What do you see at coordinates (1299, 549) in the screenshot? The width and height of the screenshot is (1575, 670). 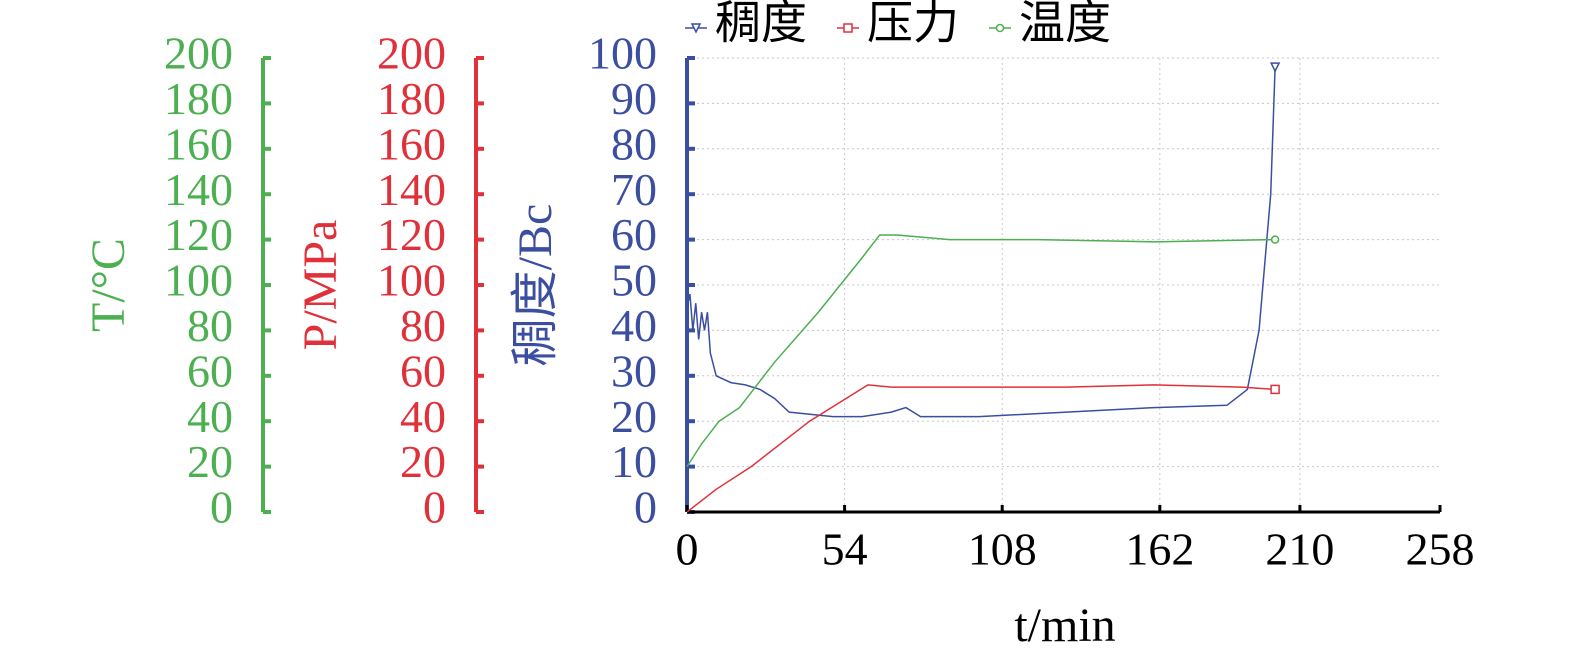 I see `x-tick-label: 210` at bounding box center [1299, 549].